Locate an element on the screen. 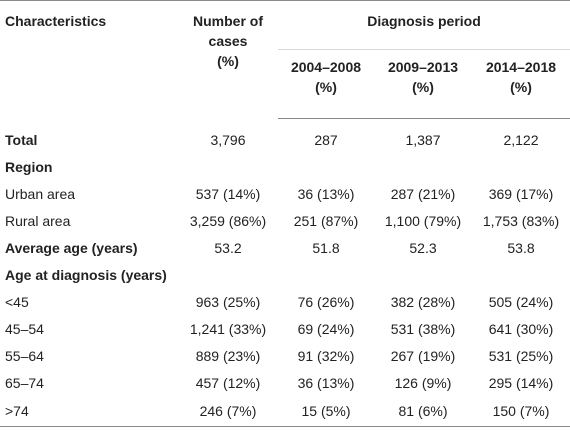  table-row: 55–64 889 (23%) 91 (32%) 267 (19%) 531 (25%) is located at coordinates (285, 356).